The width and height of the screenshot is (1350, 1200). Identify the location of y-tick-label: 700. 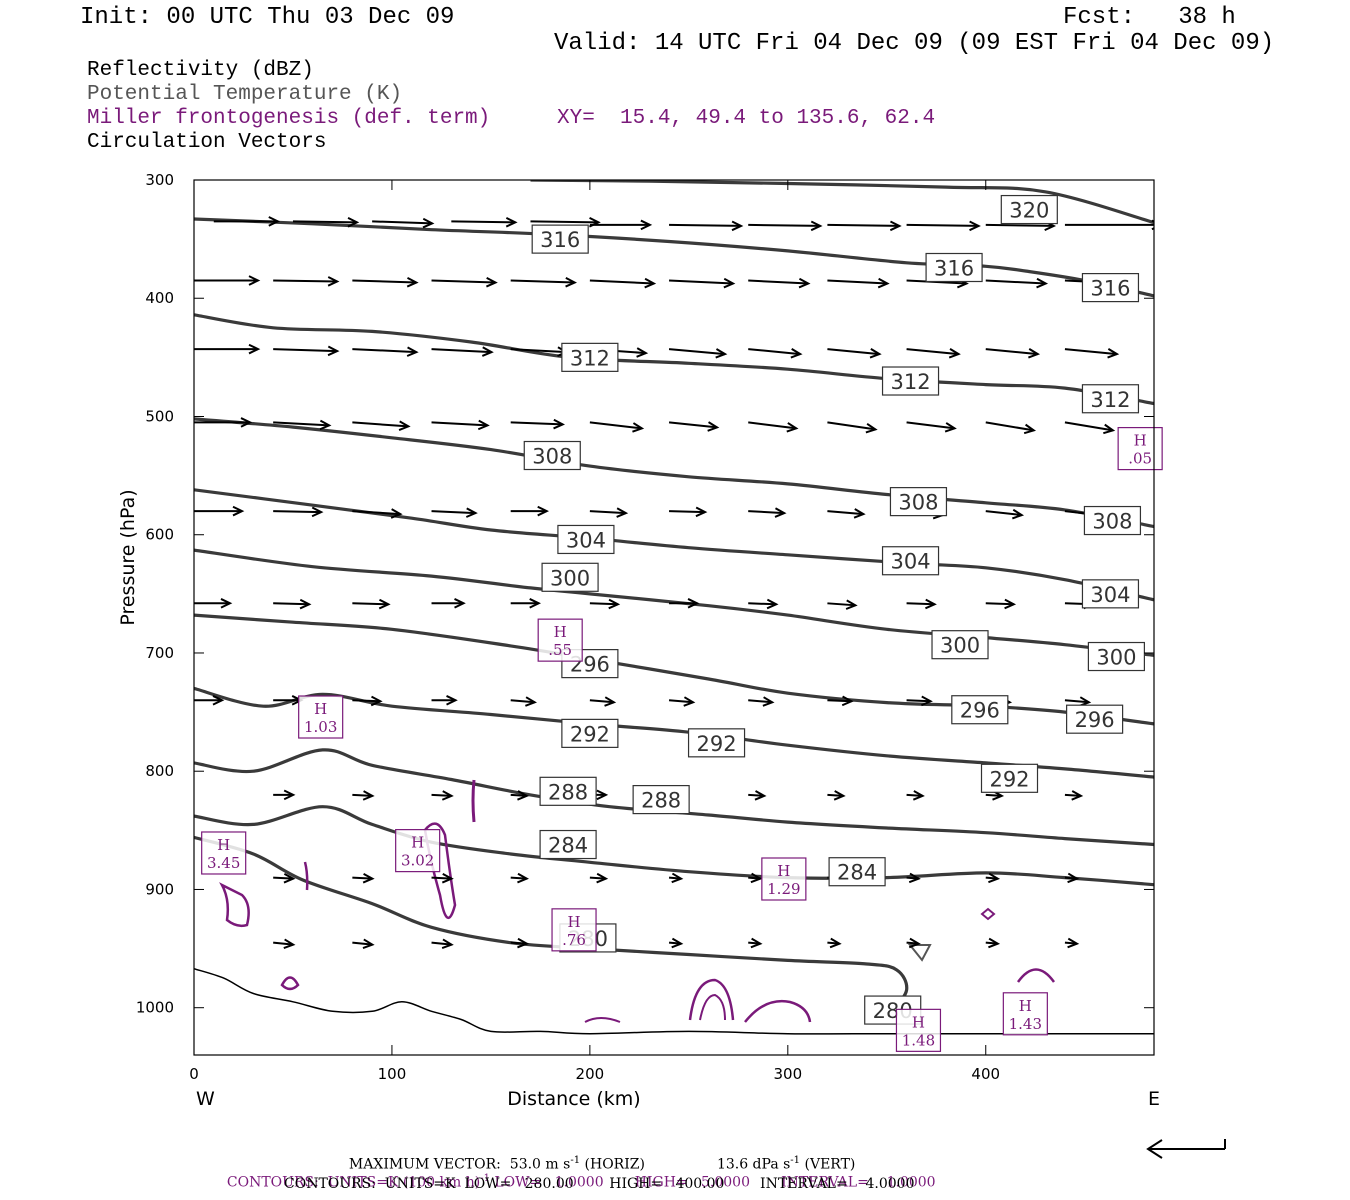
(159, 653).